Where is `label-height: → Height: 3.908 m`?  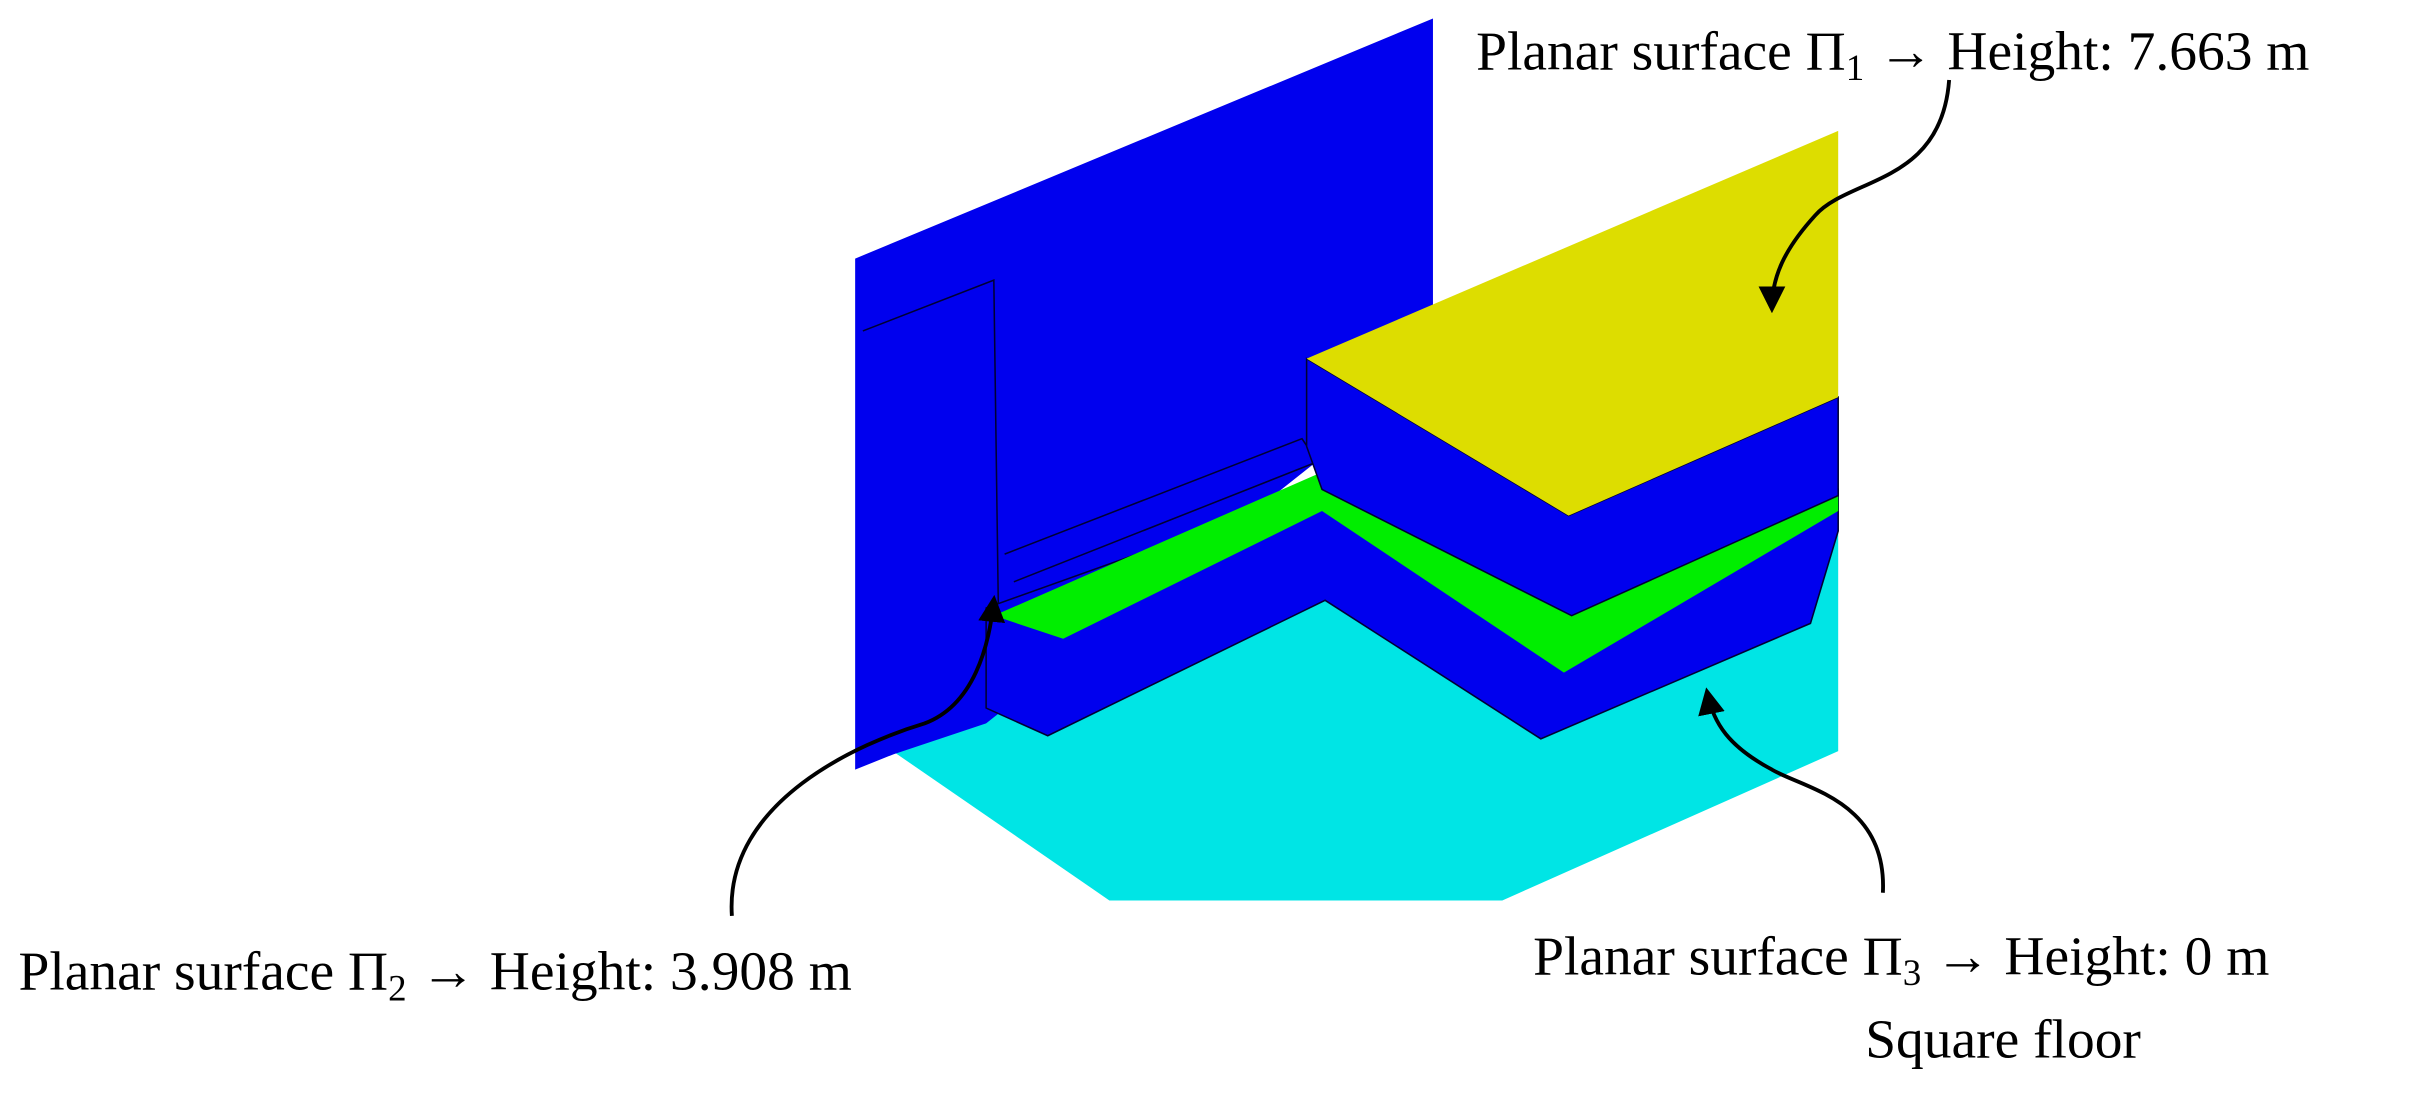 label-height: → Height: 3.908 m is located at coordinates (629, 971).